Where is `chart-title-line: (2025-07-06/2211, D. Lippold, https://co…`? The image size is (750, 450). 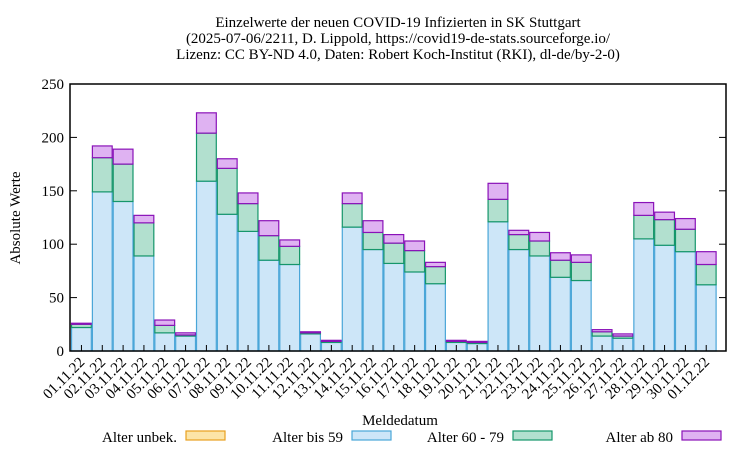 chart-title-line: (2025-07-06/2211, D. Lippold, https://co… is located at coordinates (398, 39).